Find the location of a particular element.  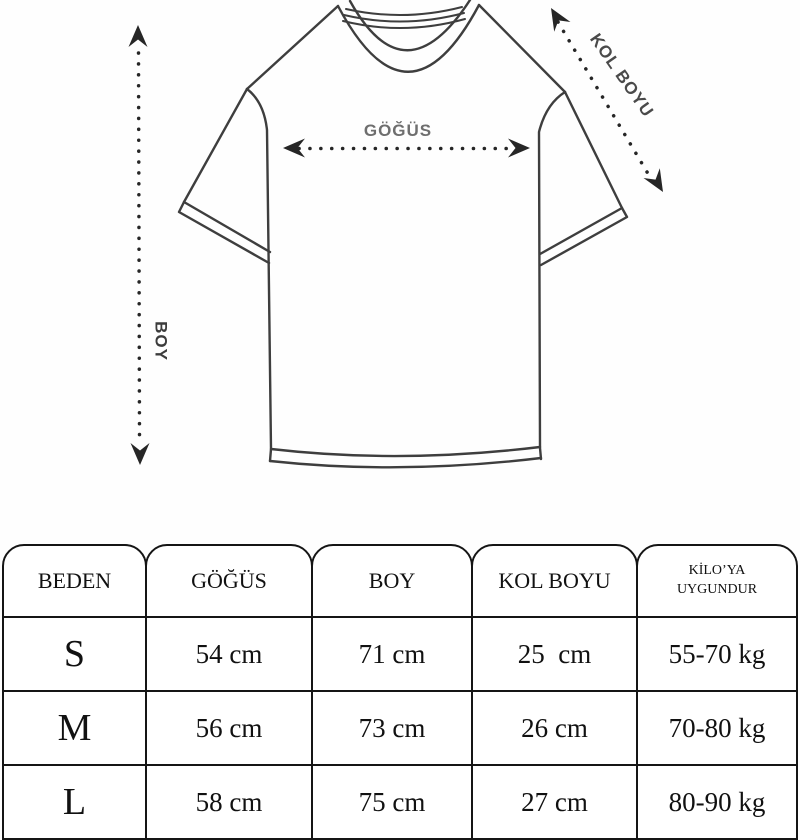

column-header-kilo: KİLO’YA UYGUNDUR is located at coordinates (717, 582).